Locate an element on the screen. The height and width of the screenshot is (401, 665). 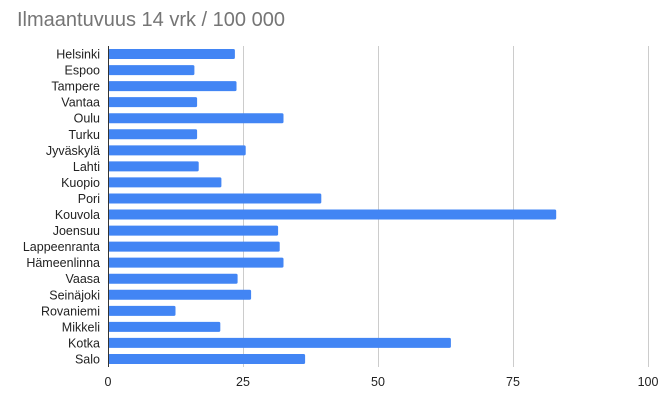
bar-hämeenlinna is located at coordinates (196, 262).